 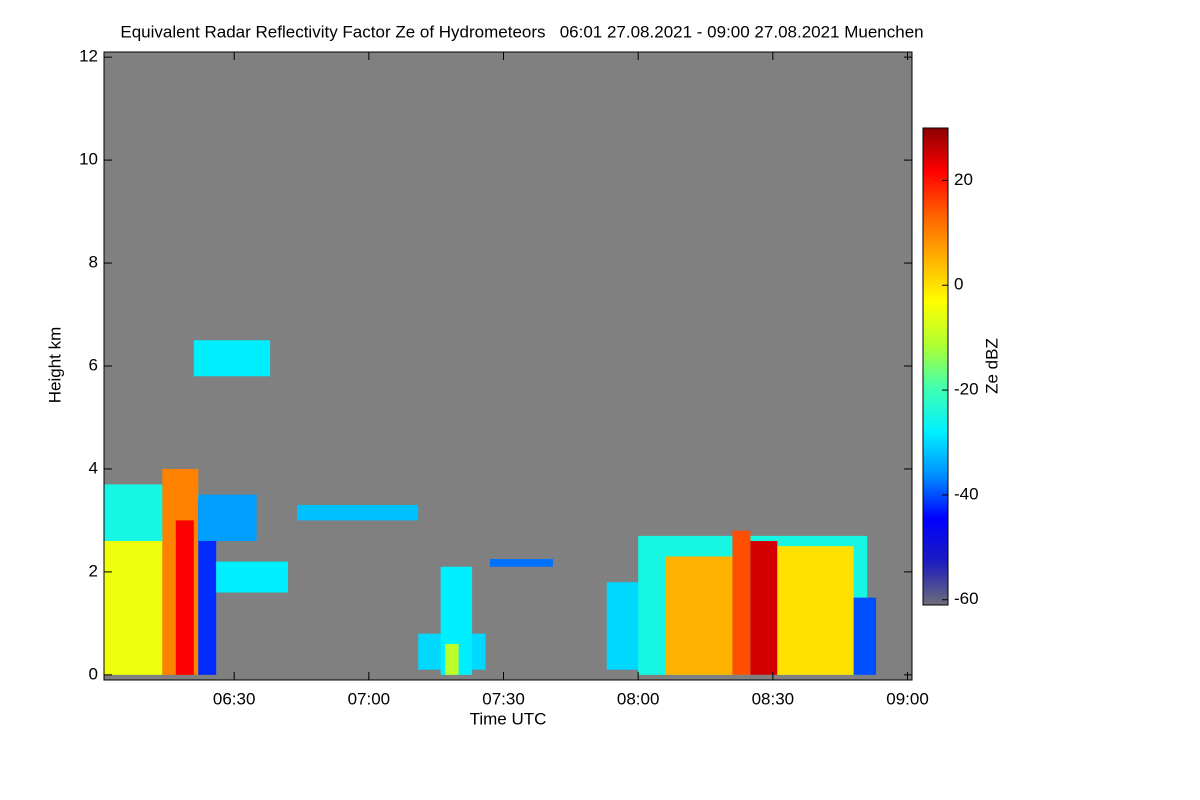 I want to click on colorbar-tick-label: 20, so click(x=963, y=179).